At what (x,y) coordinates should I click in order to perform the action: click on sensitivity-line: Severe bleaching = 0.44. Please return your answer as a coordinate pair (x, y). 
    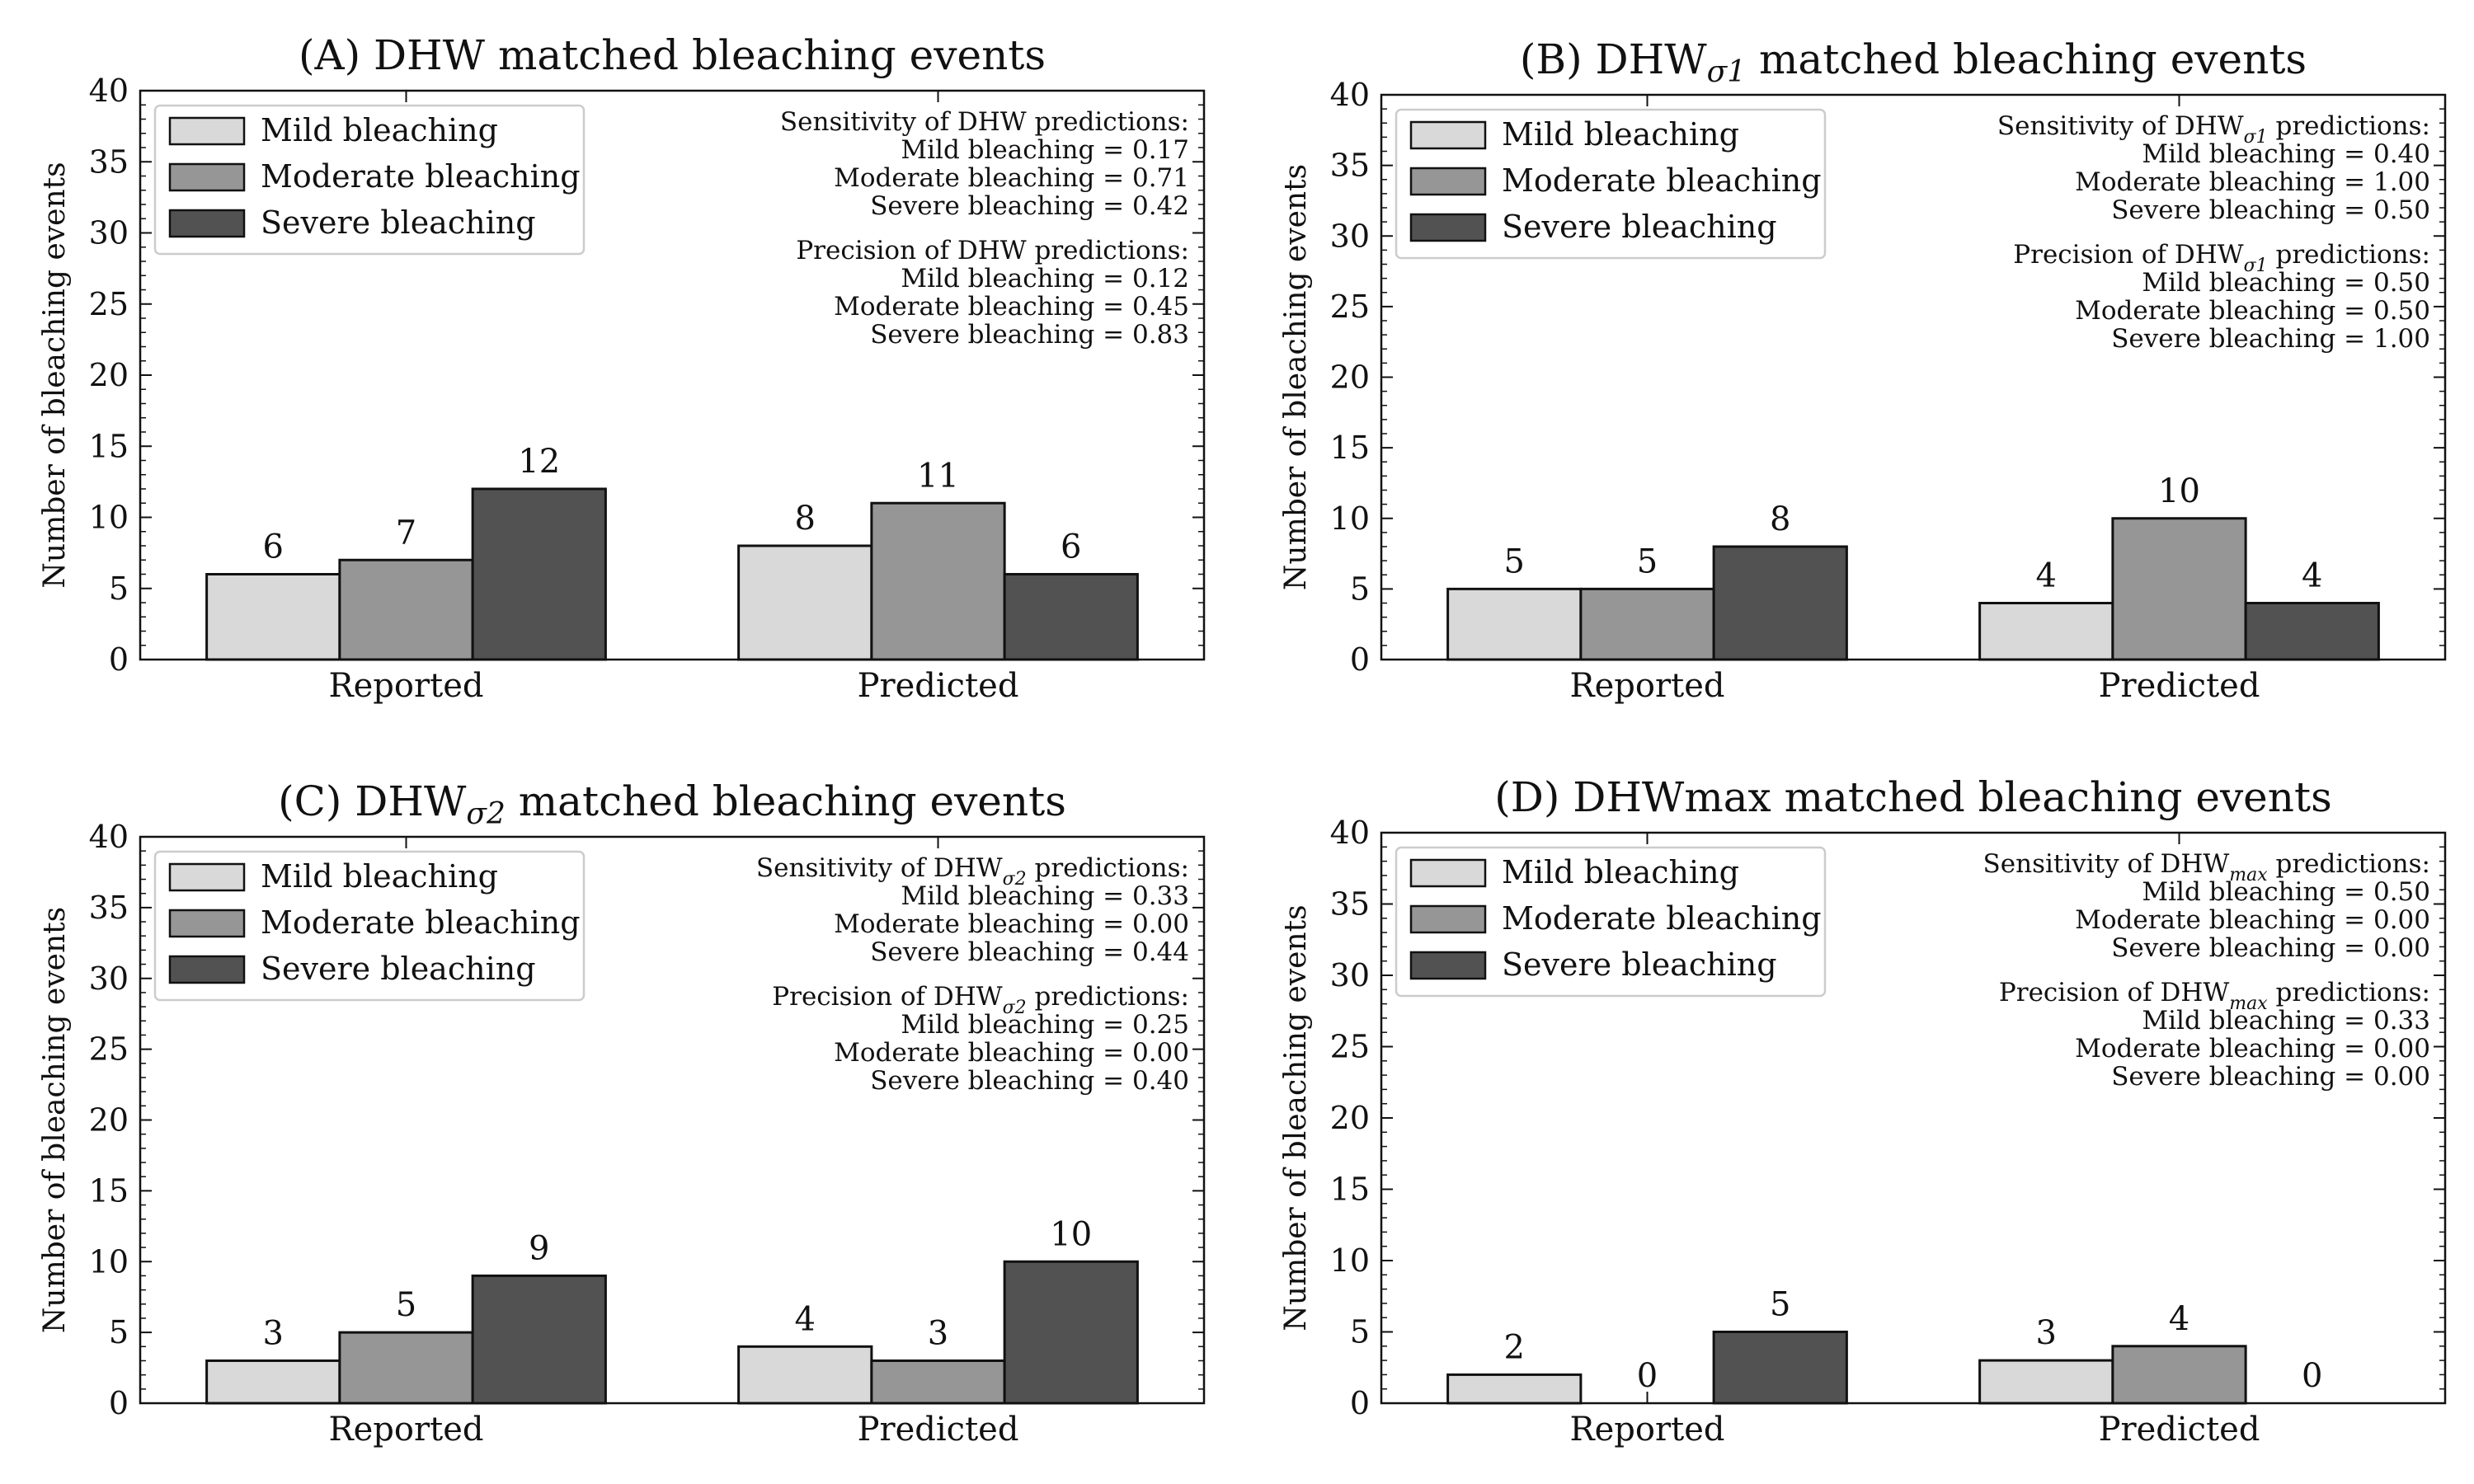
    Looking at the image, I should click on (1029, 952).